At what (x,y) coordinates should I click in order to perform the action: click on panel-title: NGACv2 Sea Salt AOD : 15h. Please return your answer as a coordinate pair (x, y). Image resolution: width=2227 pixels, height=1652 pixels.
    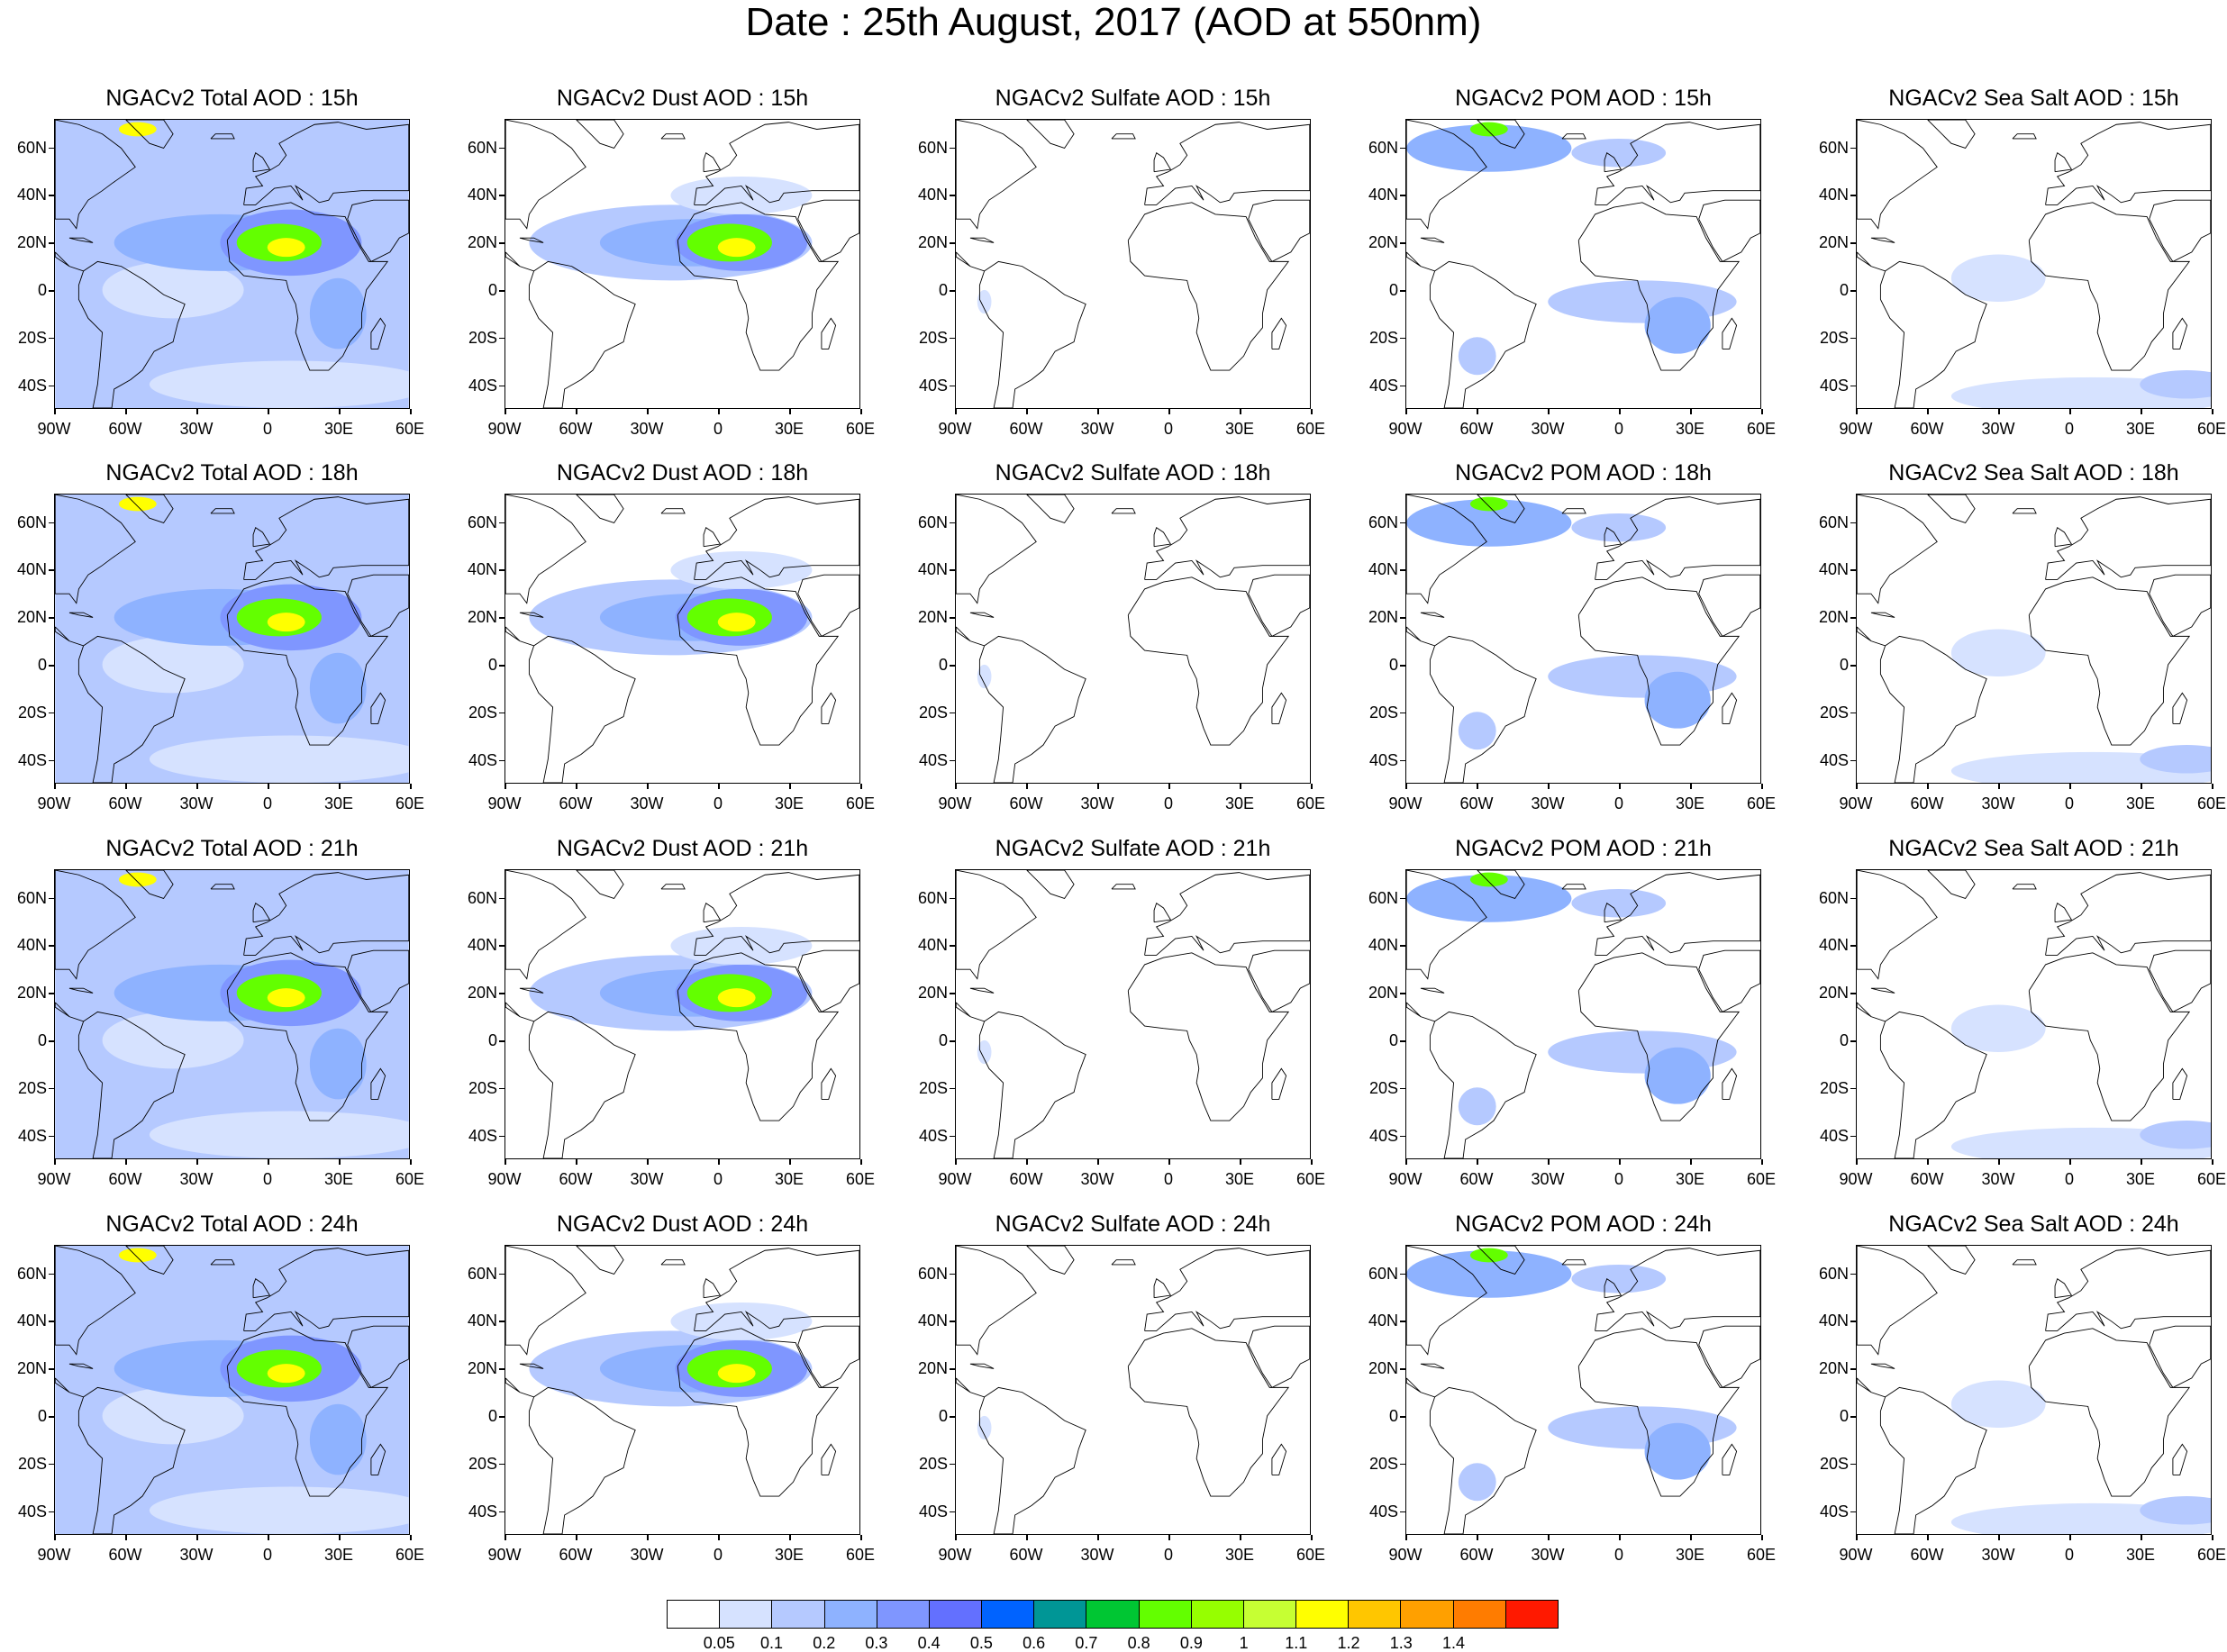
    Looking at the image, I should click on (2033, 98).